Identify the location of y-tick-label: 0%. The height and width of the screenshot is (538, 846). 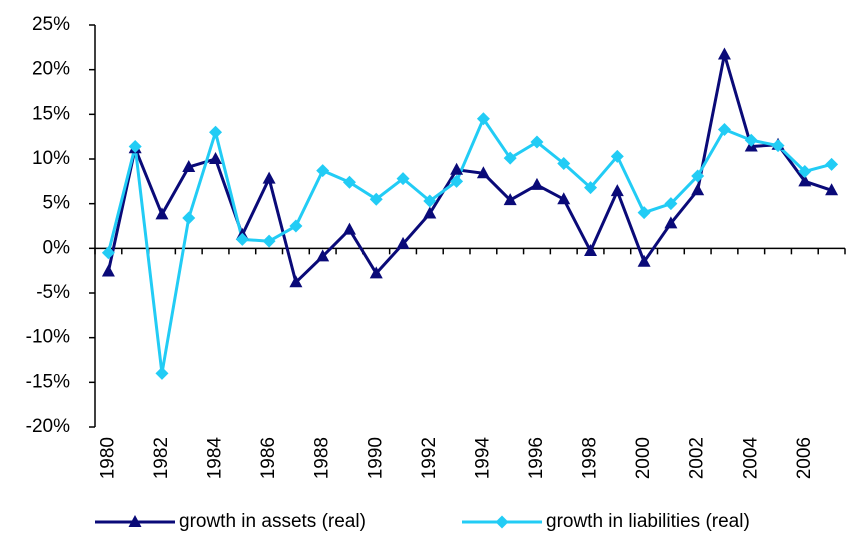
(57, 247).